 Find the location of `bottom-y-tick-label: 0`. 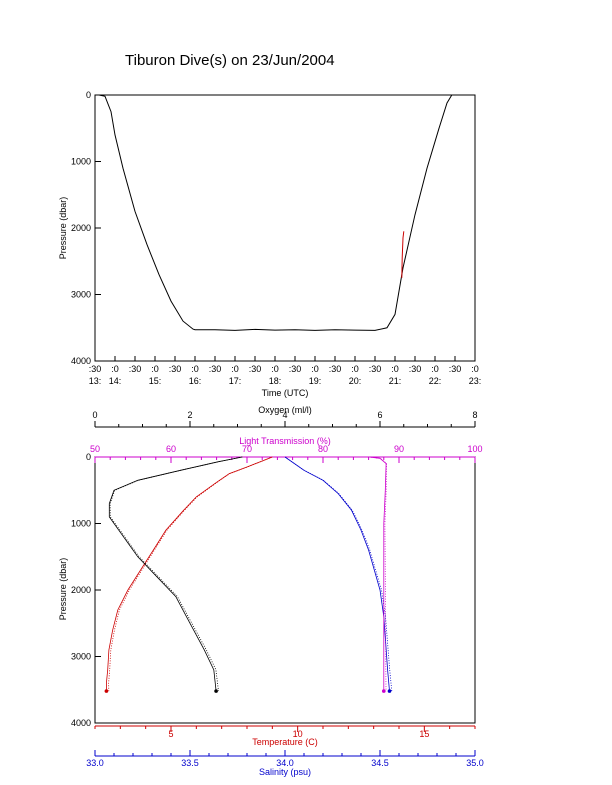

bottom-y-tick-label: 0 is located at coordinates (88, 457).